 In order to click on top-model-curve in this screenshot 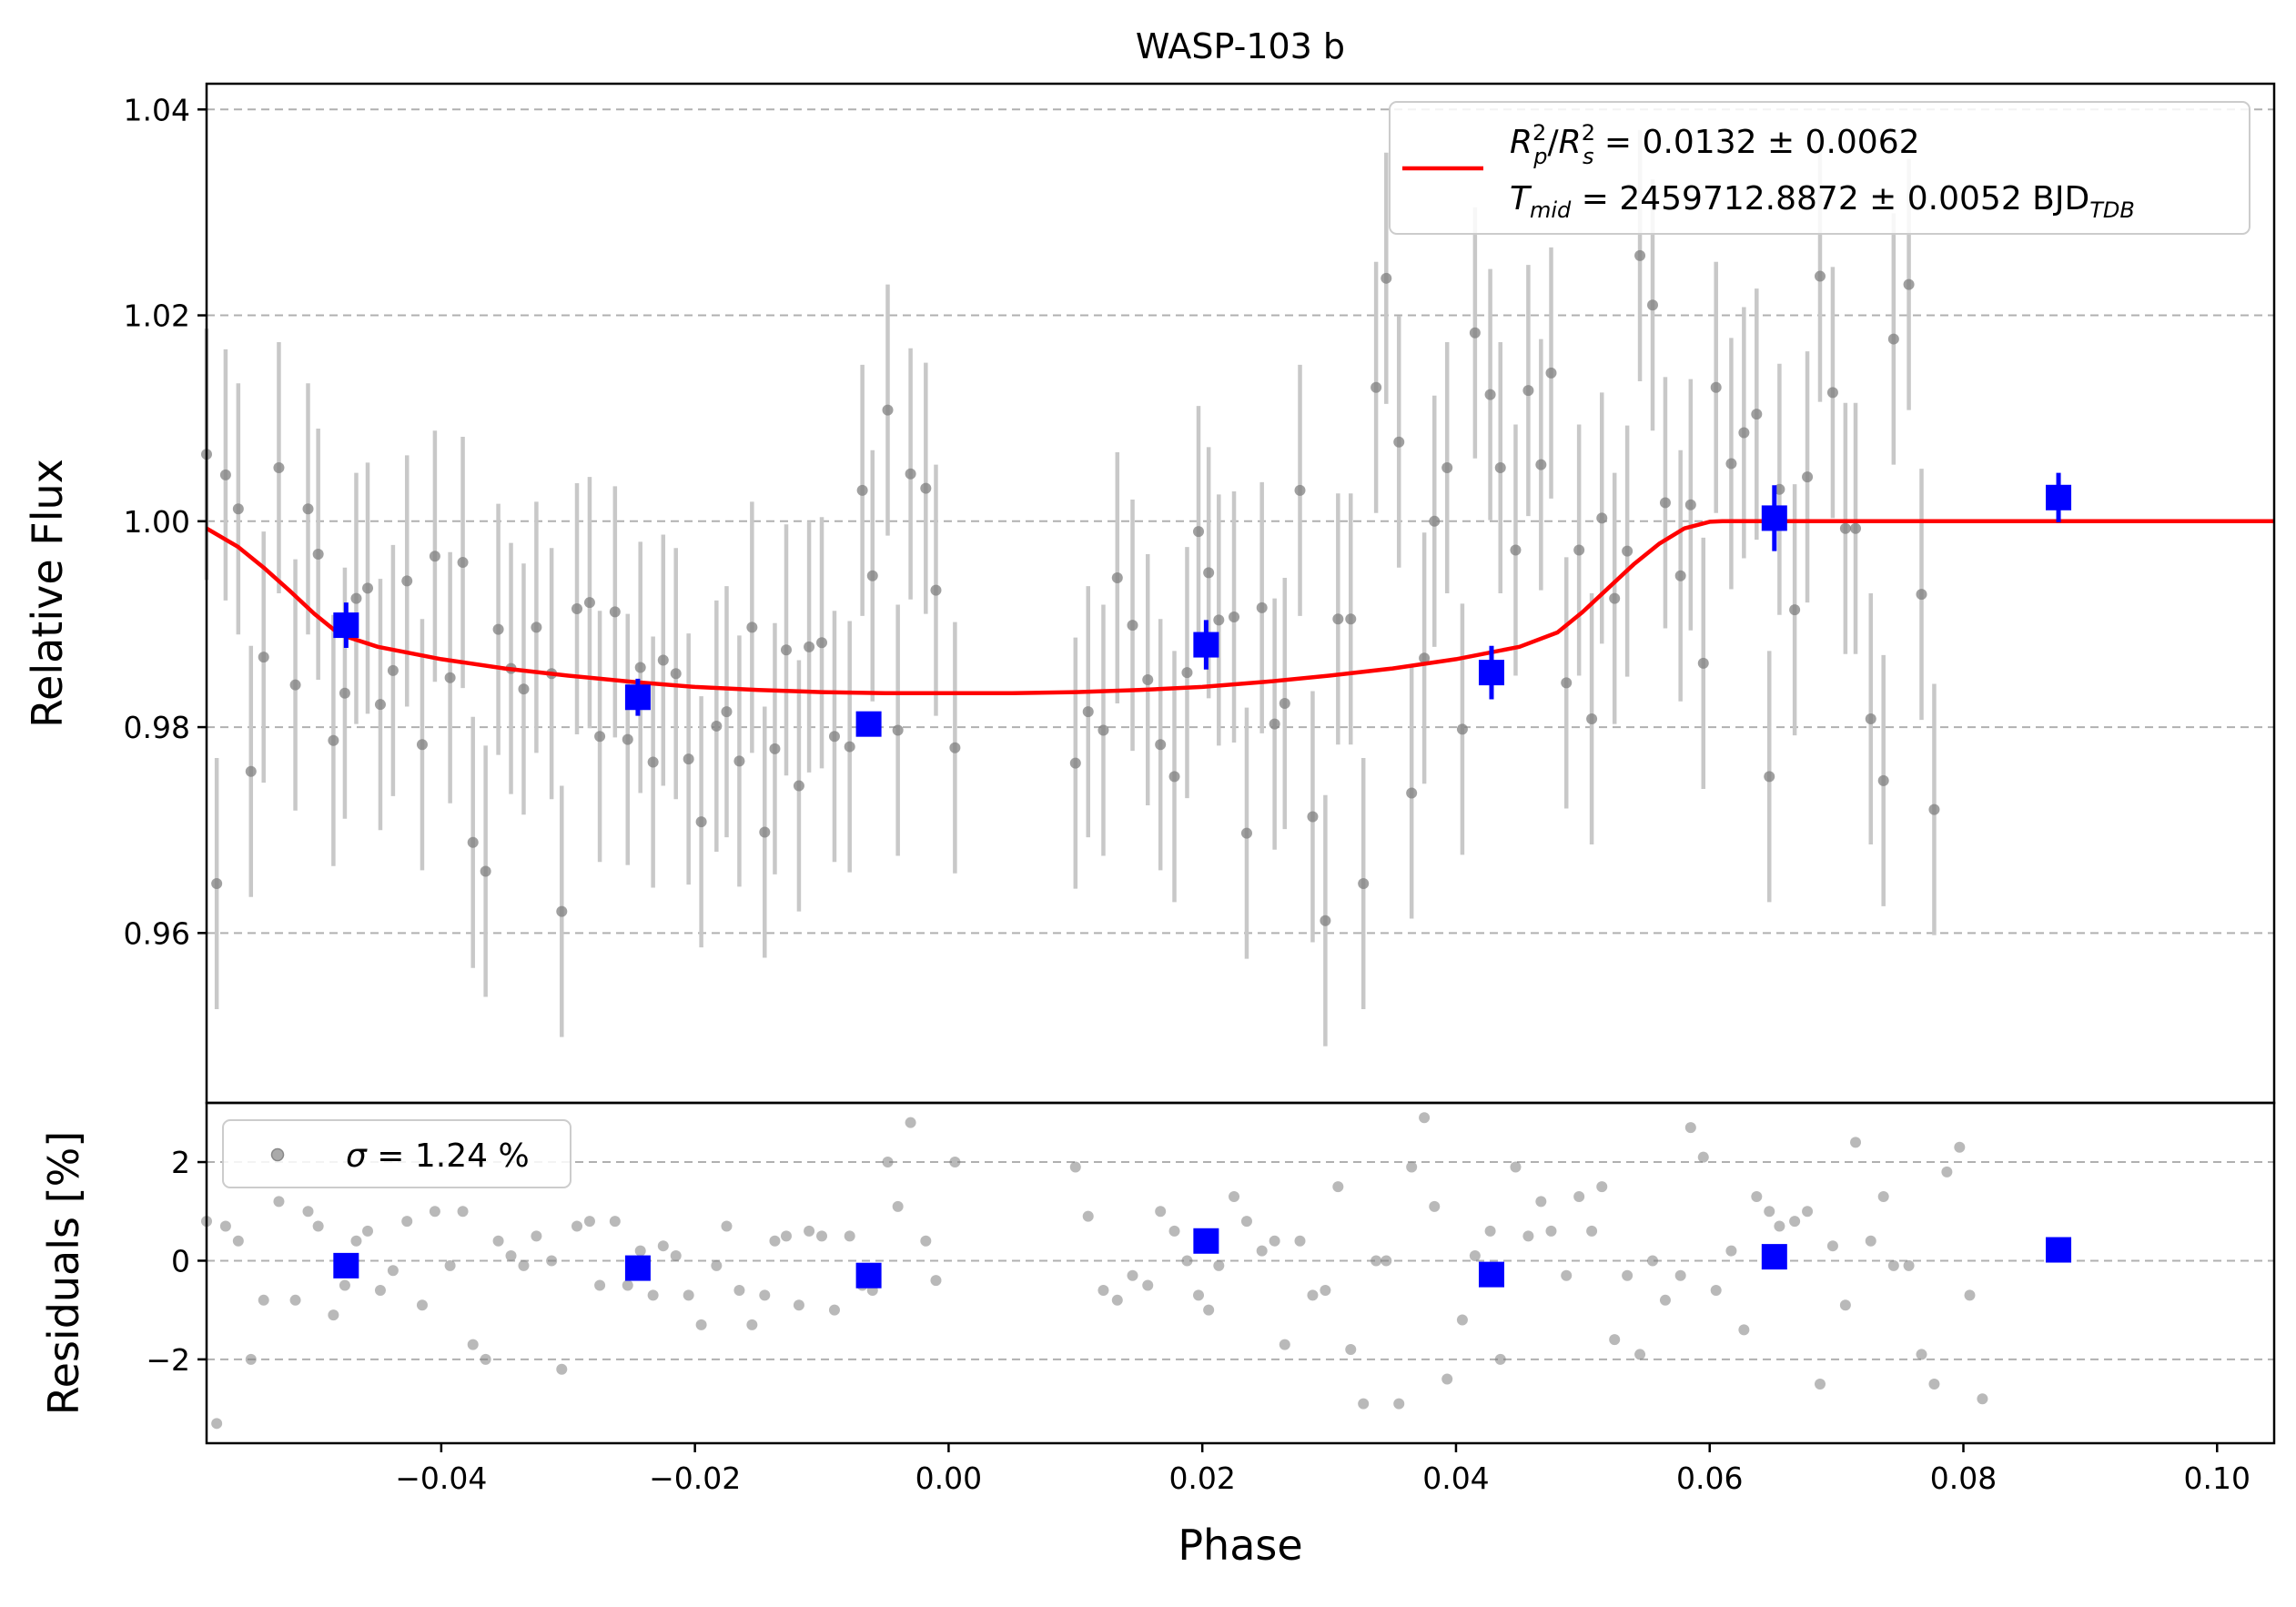, I will do `click(1239, 607)`.